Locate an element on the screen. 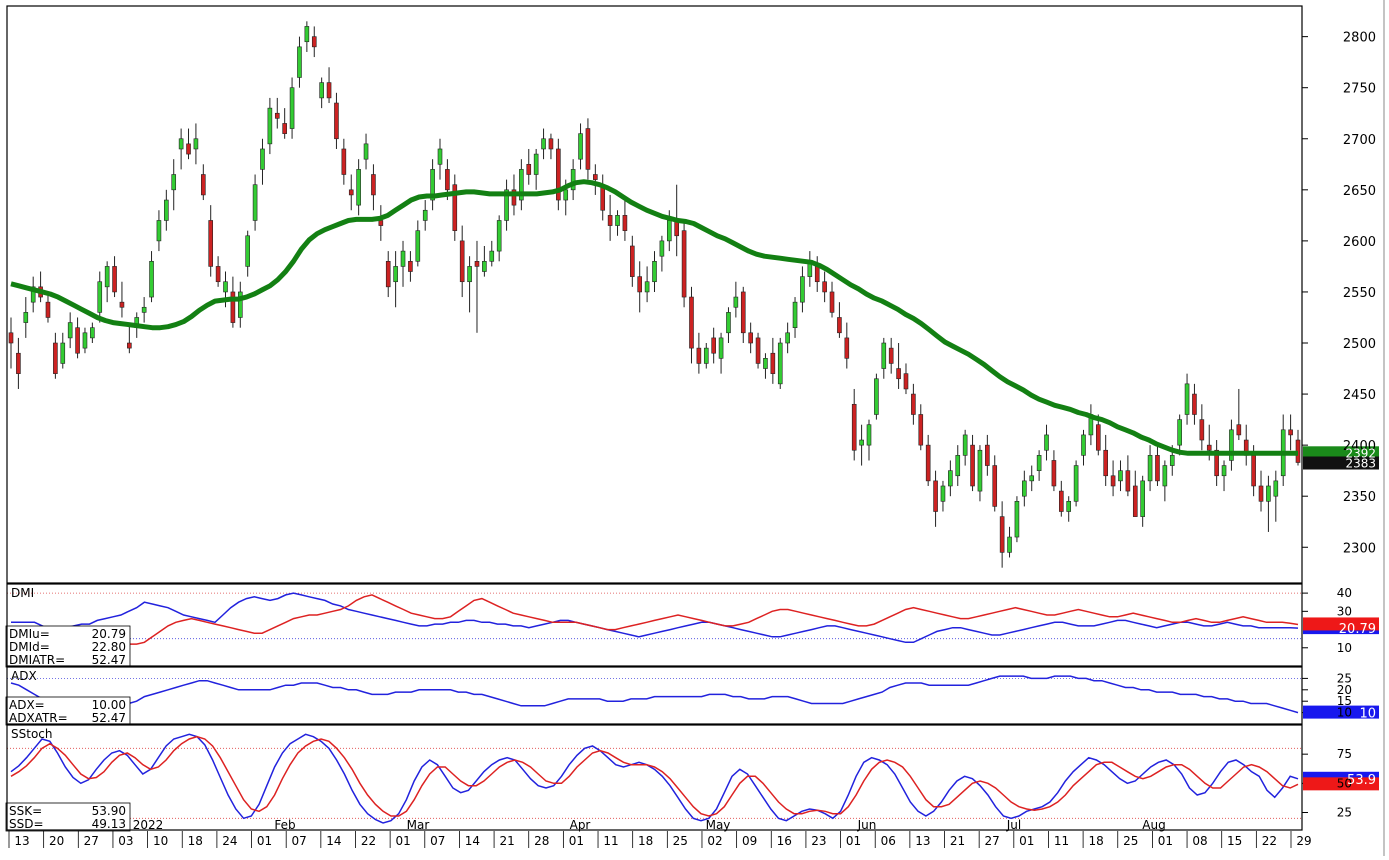  adx-title: ADX is located at coordinates (24, 676).